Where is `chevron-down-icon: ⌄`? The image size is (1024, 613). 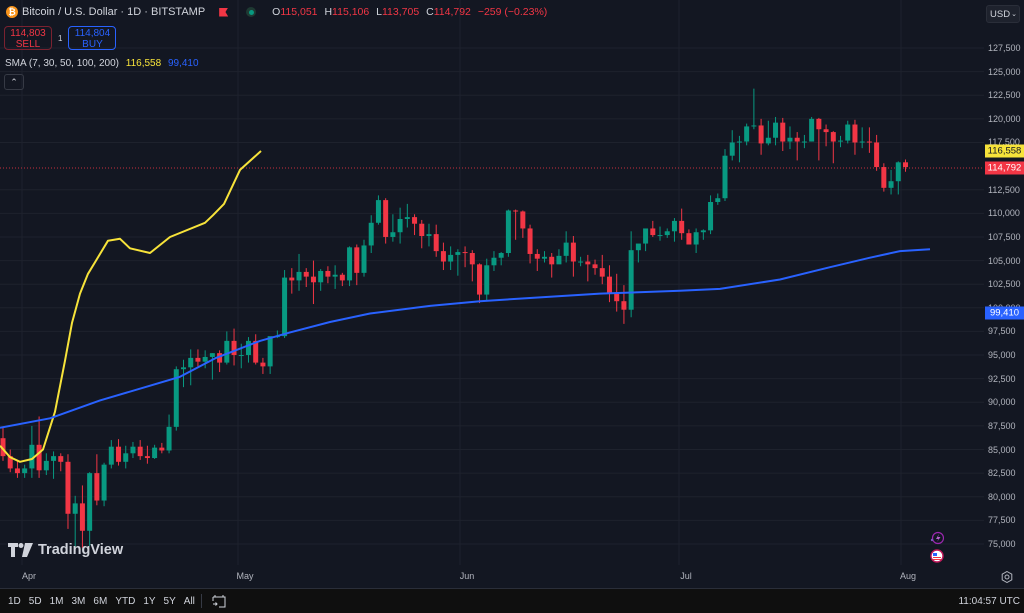
chevron-down-icon: ⌄ is located at coordinates (1014, 14).